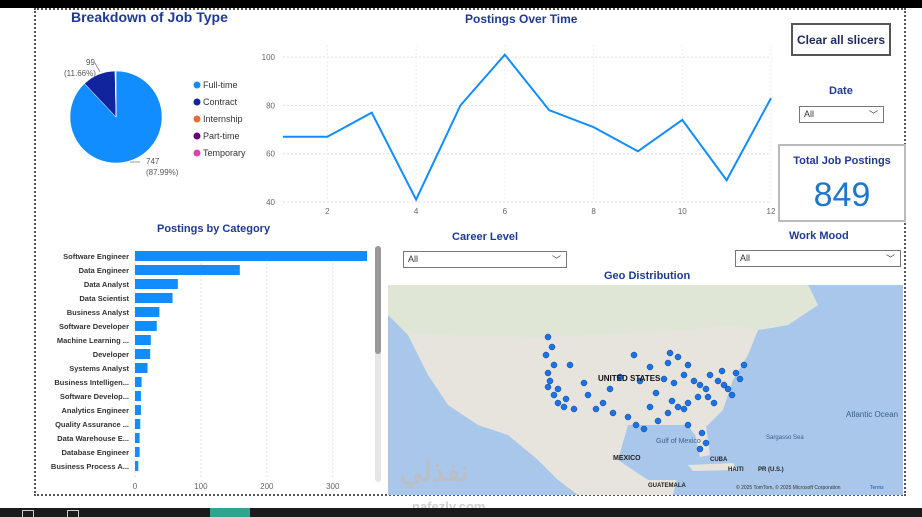 The width and height of the screenshot is (922, 517). What do you see at coordinates (841, 39) in the screenshot?
I see `clear-slicers-button: Clear all slicers` at bounding box center [841, 39].